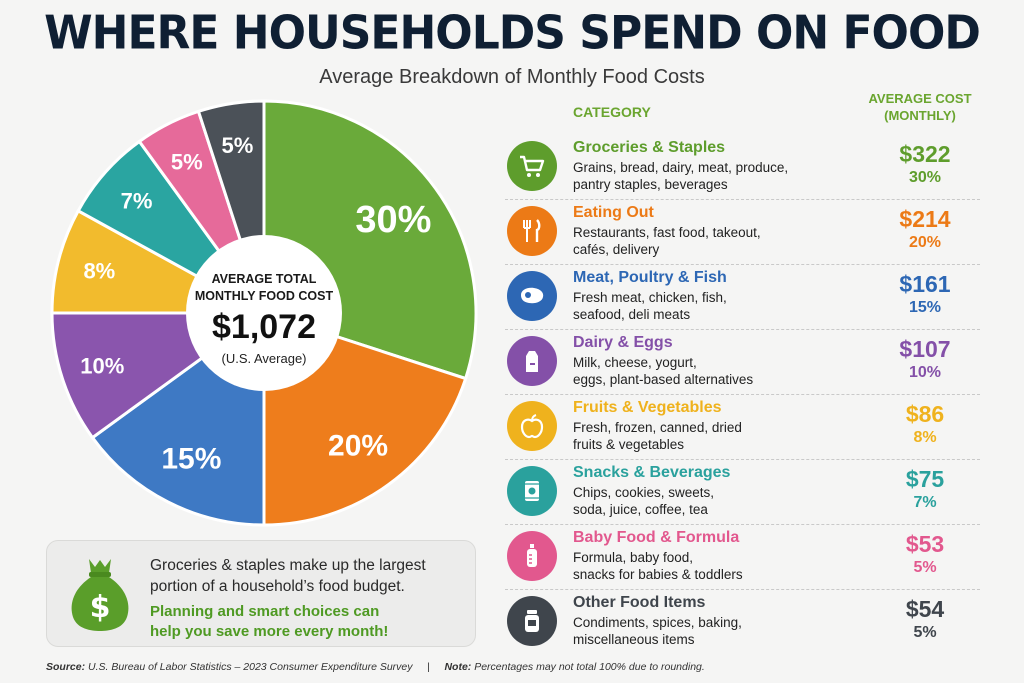 This screenshot has height=683, width=1024. What do you see at coordinates (633, 557) in the screenshot?
I see `desc-line1: Formula, baby food,` at bounding box center [633, 557].